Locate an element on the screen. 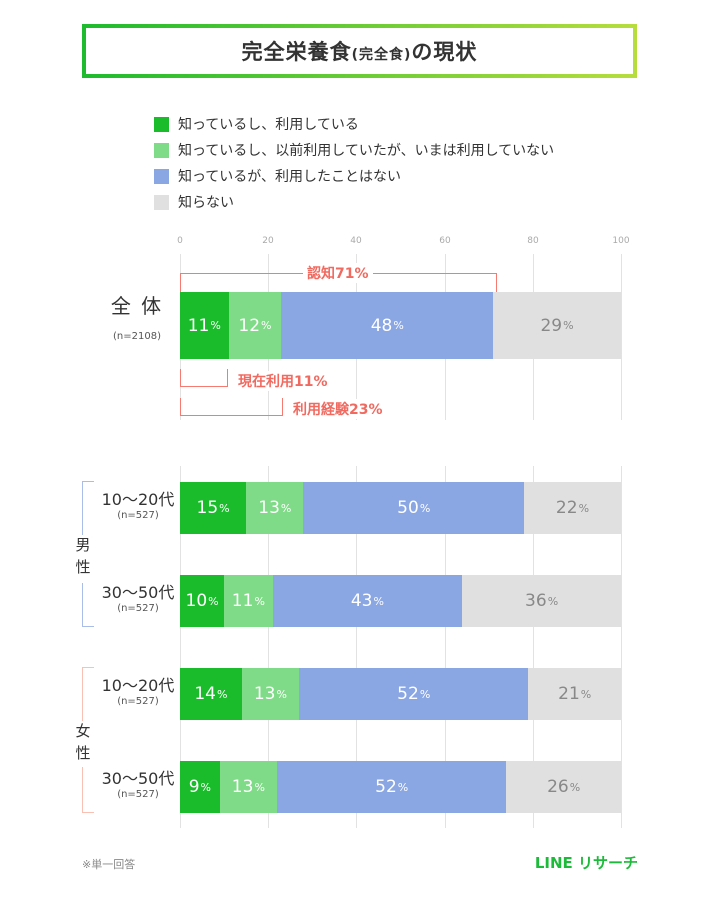  group-label-male: 男性 is located at coordinates (83, 556).